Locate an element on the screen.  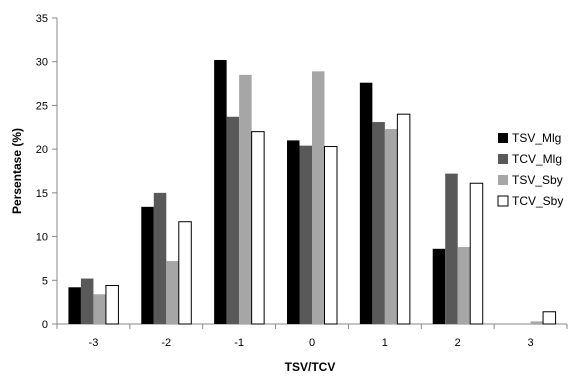
x-tick-label: 0 is located at coordinates (312, 343).